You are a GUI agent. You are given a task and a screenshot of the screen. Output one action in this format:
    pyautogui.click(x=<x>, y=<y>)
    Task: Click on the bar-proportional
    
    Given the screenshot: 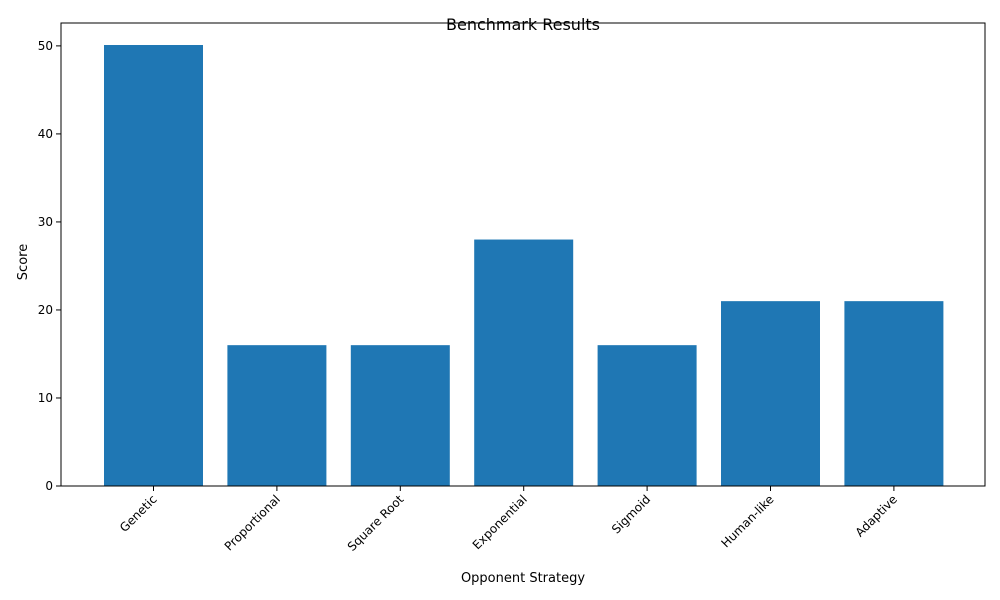 What is the action you would take?
    pyautogui.click(x=277, y=415)
    